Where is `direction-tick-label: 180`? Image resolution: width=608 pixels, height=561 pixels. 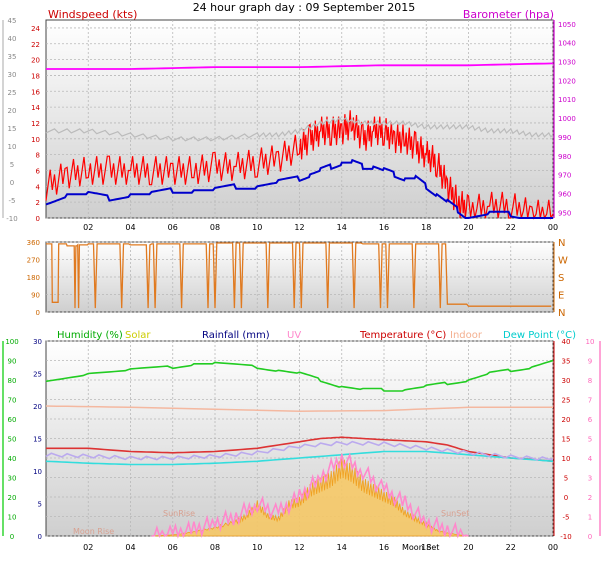 direction-tick-label: 180 is located at coordinates (33, 278).